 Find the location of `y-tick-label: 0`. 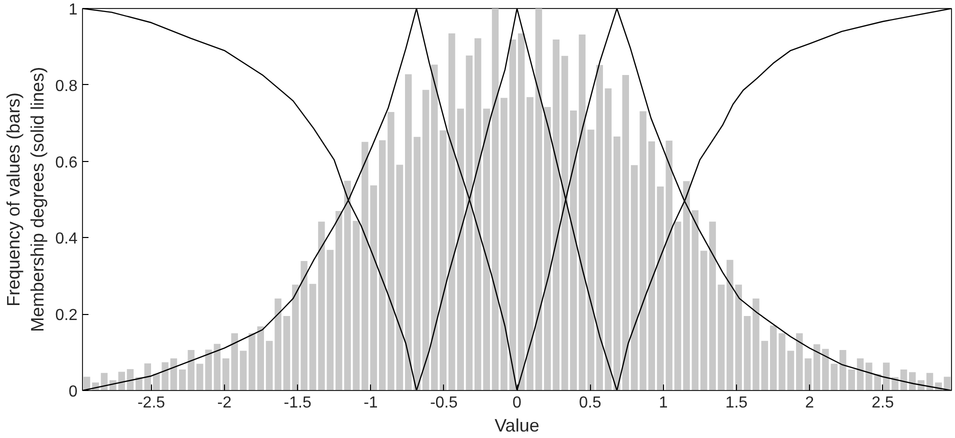

y-tick-label: 0 is located at coordinates (73, 392).